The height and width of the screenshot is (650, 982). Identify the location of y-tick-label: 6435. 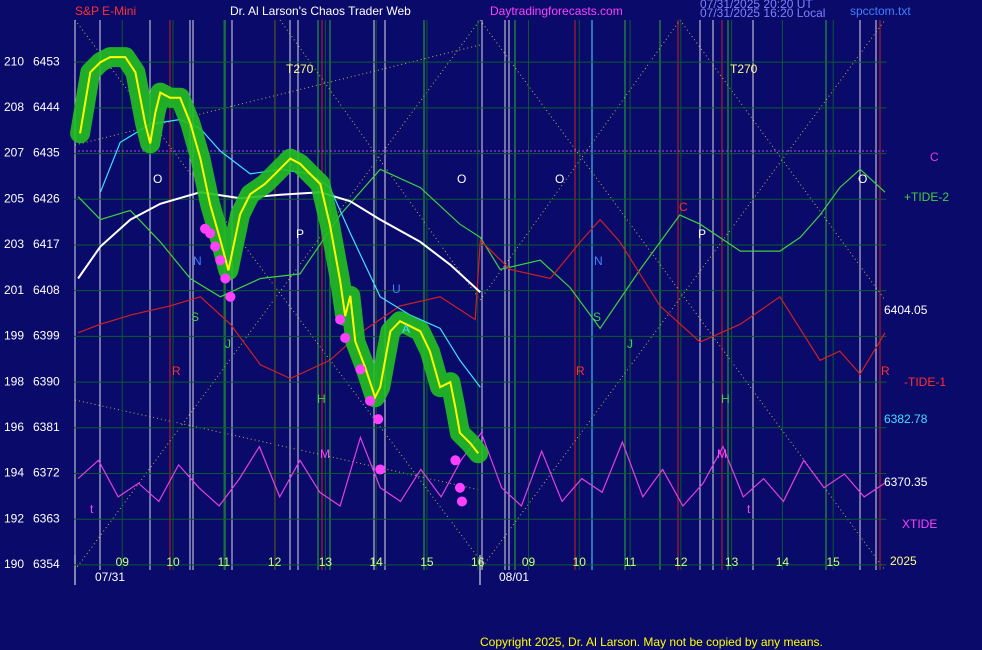
(46, 153).